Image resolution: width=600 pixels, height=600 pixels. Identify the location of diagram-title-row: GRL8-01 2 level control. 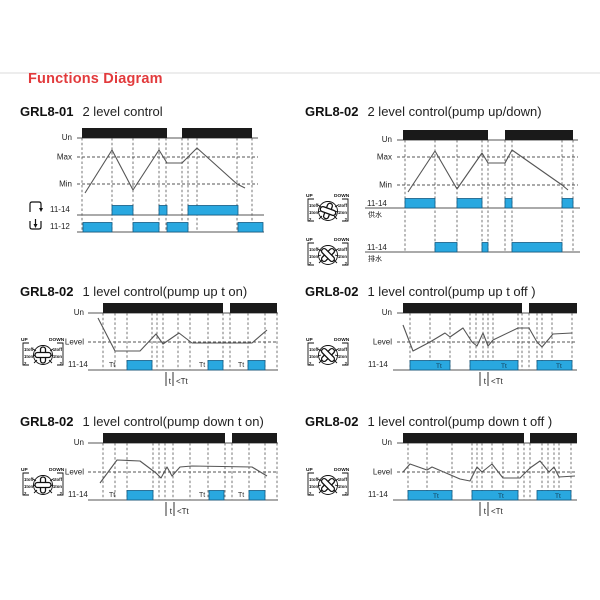
(156, 113).